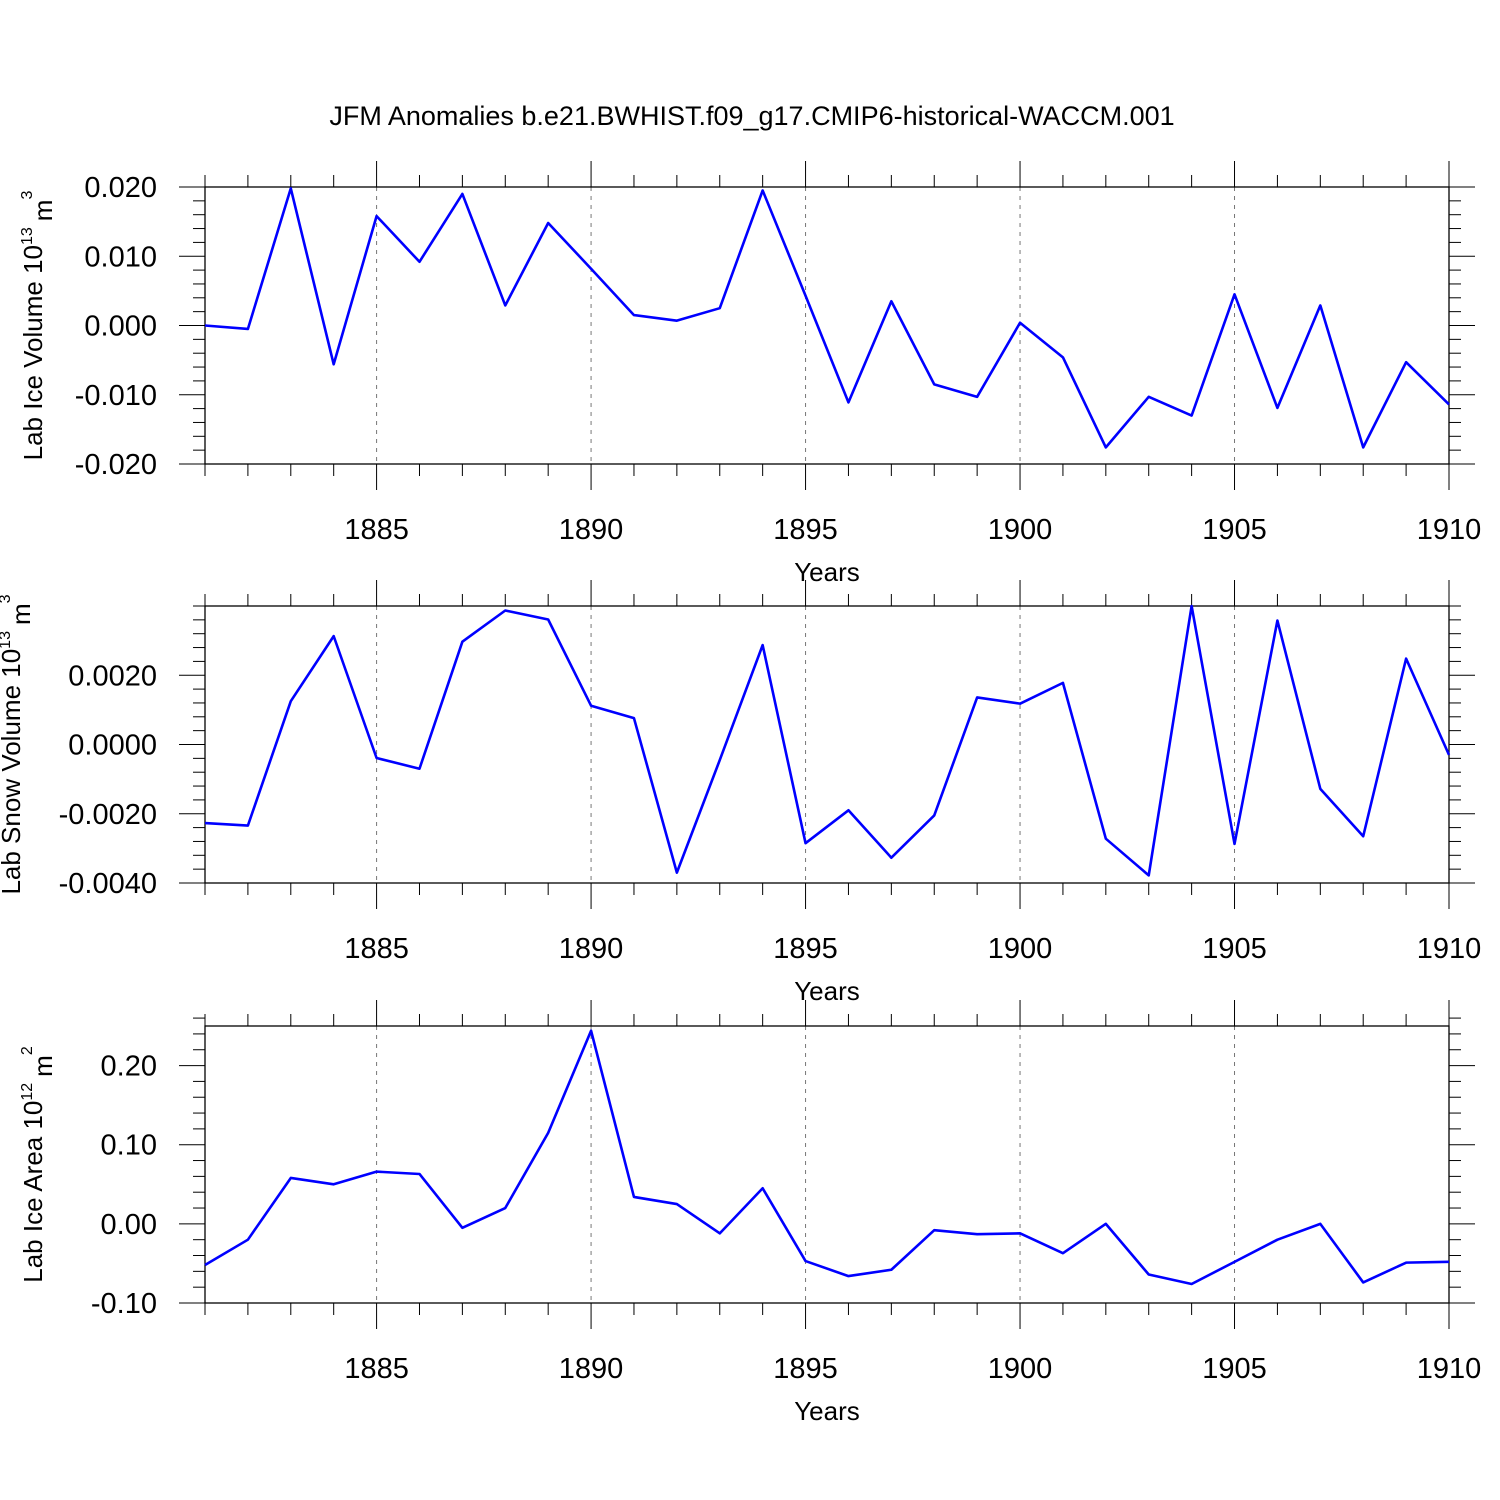 Image resolution: width=1500 pixels, height=1500 pixels. I want to click on y-tick-label: -0.10, so click(124, 1304).